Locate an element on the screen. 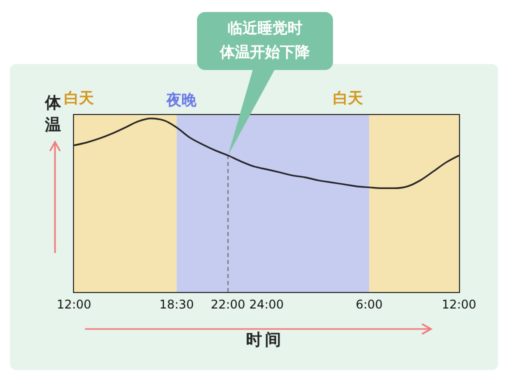  text: 体温开始下降 is located at coordinates (264, 52).